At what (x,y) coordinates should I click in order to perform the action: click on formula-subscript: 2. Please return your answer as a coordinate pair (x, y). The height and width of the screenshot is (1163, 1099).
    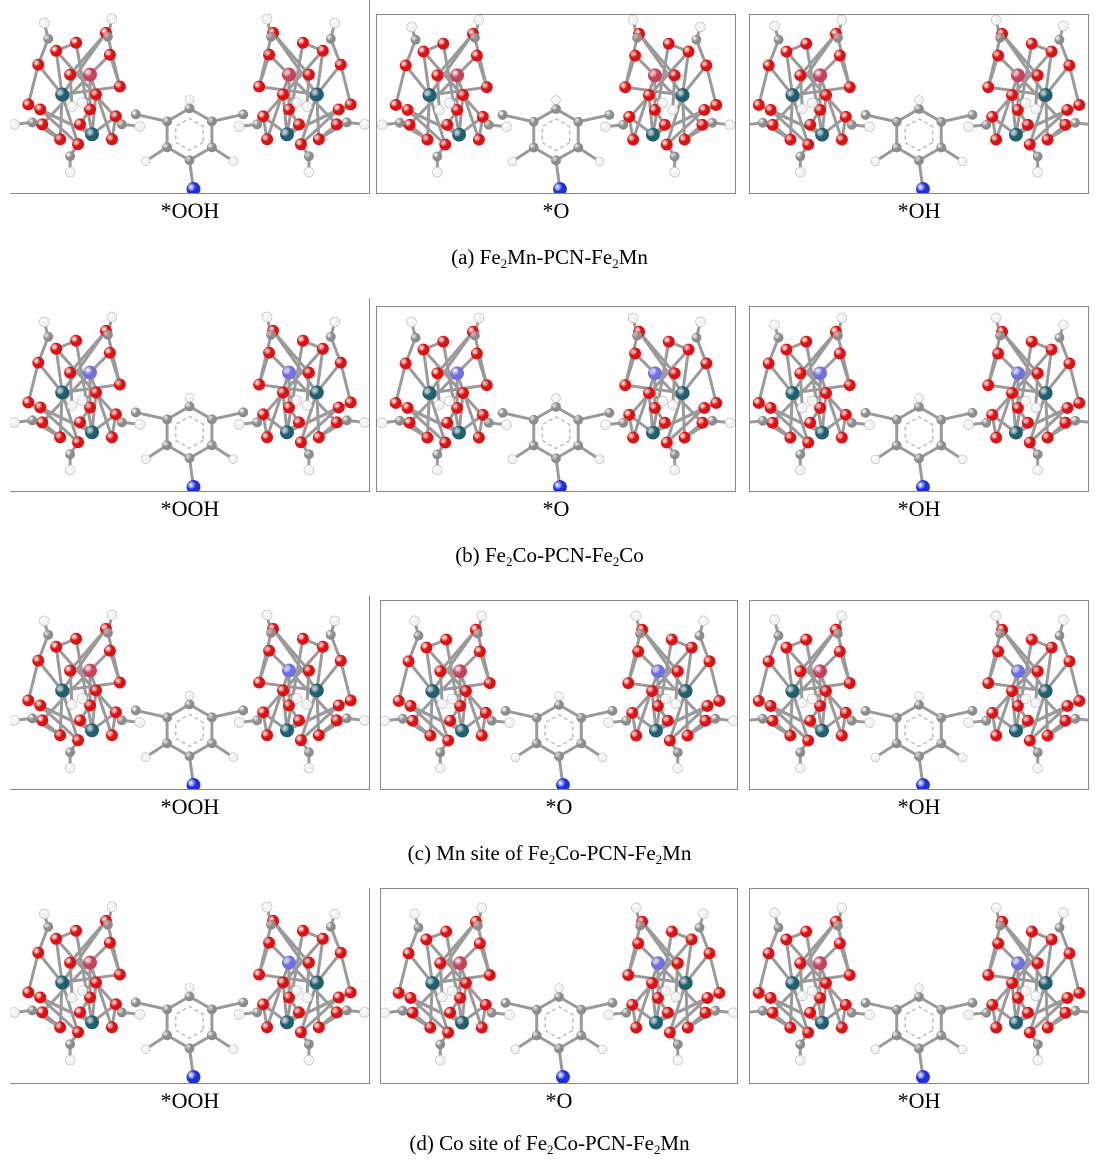
    Looking at the image, I should click on (616, 561).